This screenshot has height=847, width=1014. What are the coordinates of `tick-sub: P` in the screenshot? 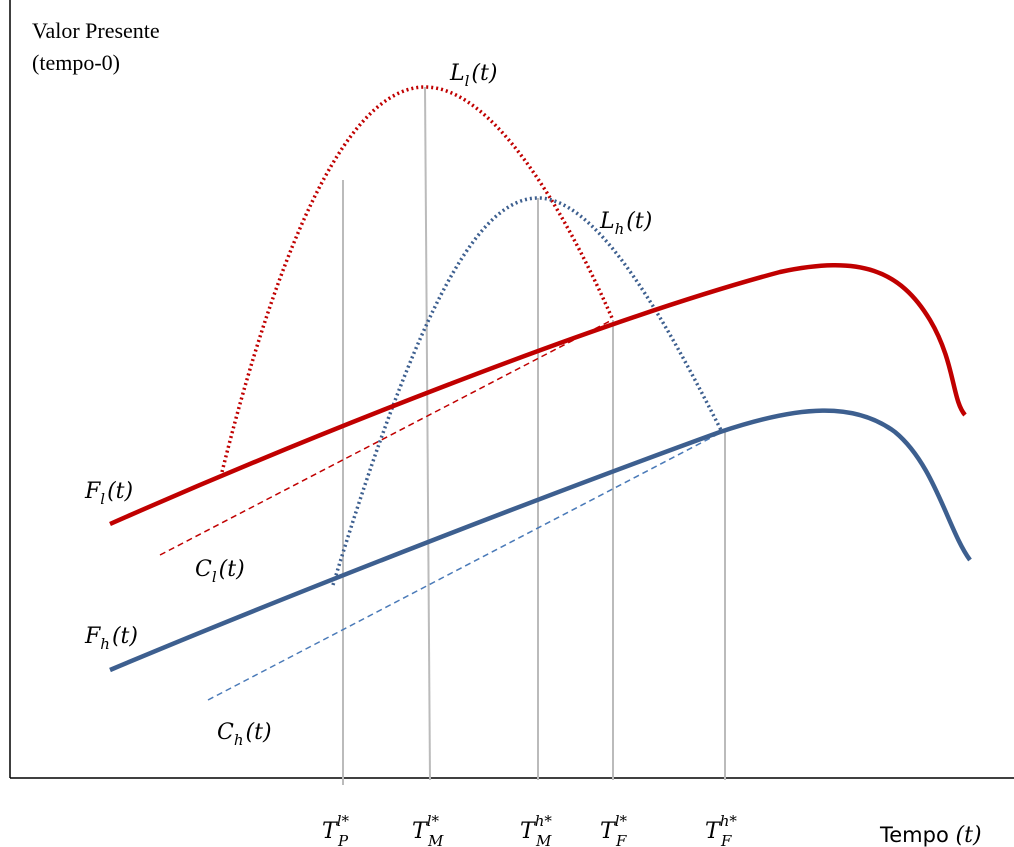 It's located at (343, 839).